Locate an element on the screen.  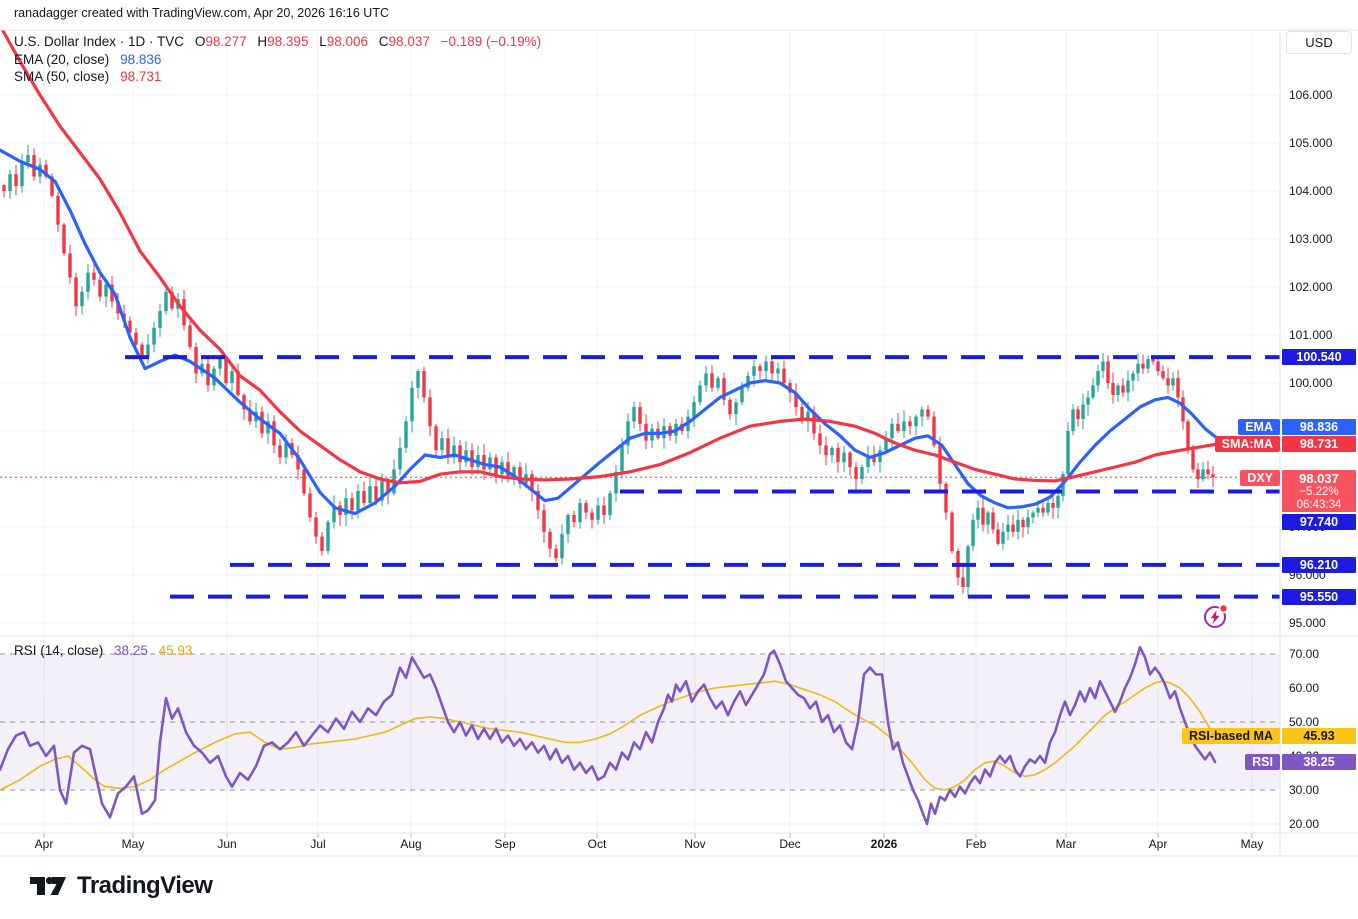
ema-tag: EMA is located at coordinates (1259, 427).